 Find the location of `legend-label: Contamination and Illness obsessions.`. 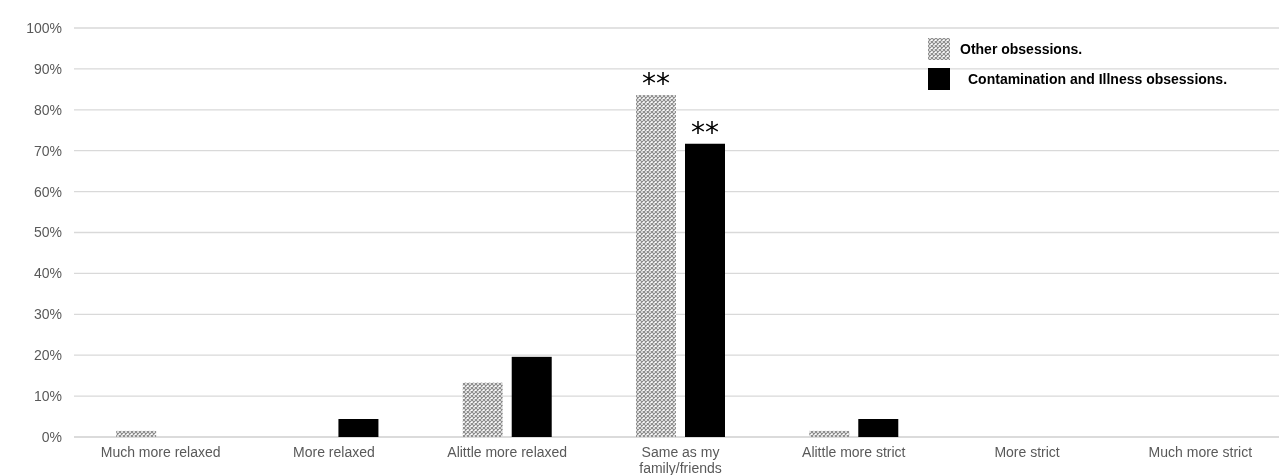

legend-label: Contamination and Illness obsessions. is located at coordinates (1098, 78).